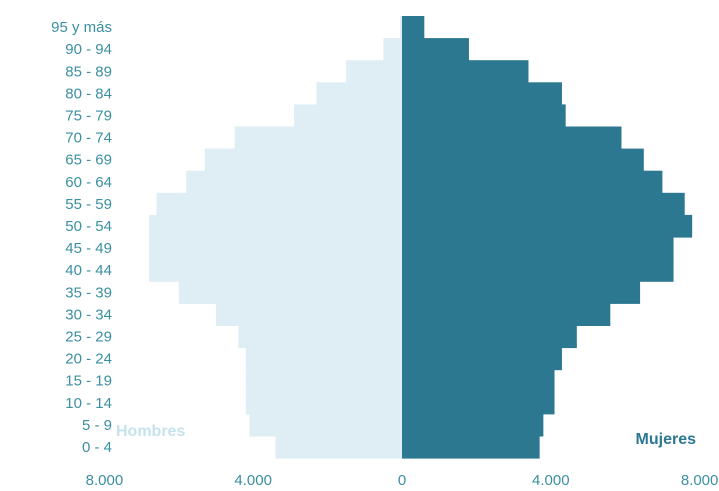 The width and height of the screenshot is (719, 491). Describe the element at coordinates (88, 160) in the screenshot. I see `category-label: 65 - 69` at that location.